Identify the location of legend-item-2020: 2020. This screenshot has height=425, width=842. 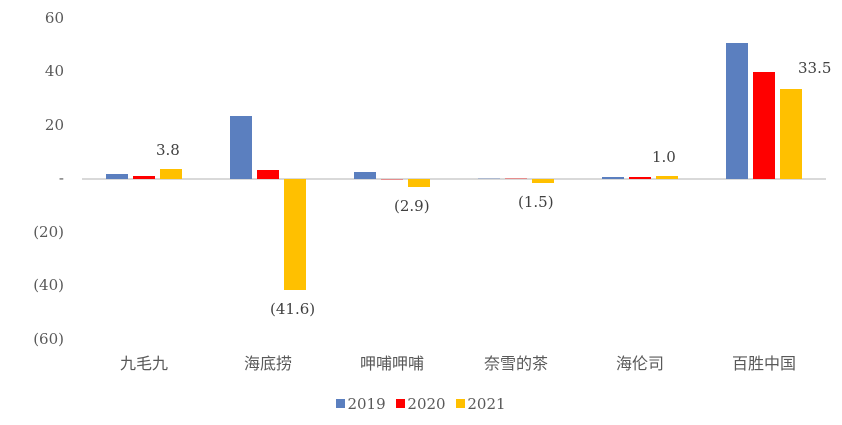
(421, 403).